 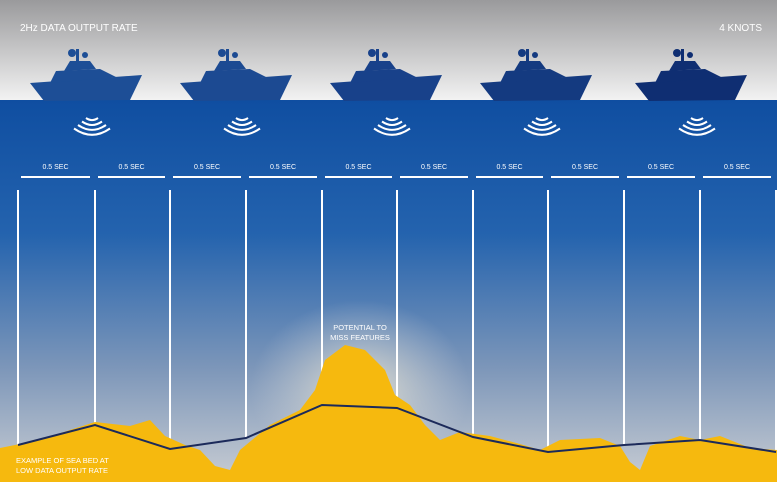 I want to click on speed: 4 KNOTS, so click(x=740, y=28).